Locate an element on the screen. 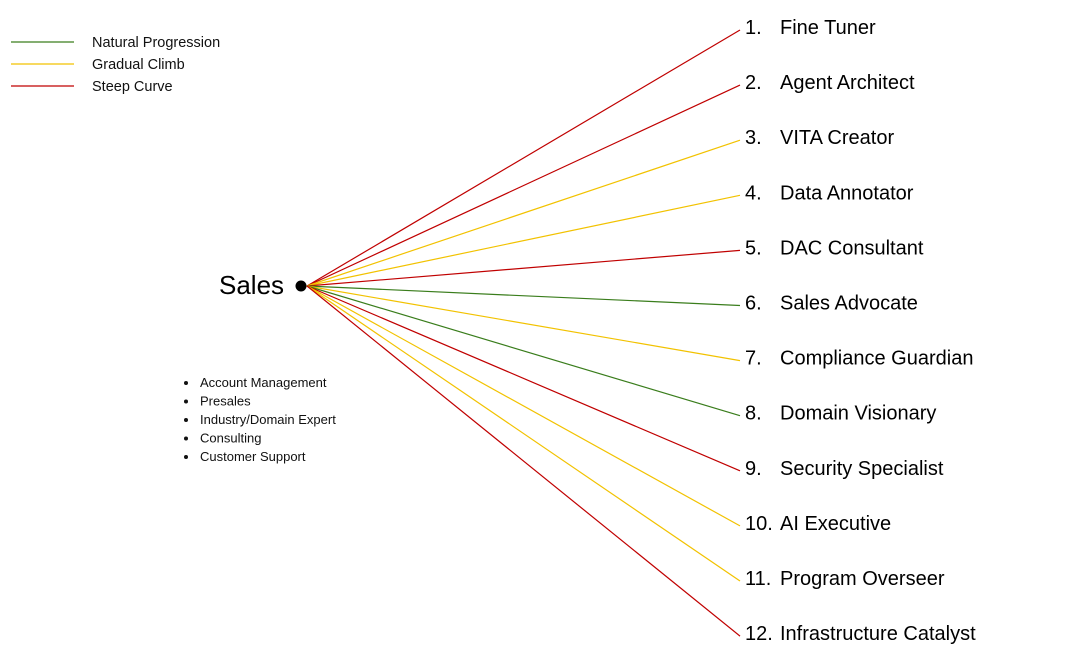 This screenshot has width=1065, height=662. role-number: 11. is located at coordinates (758, 579).